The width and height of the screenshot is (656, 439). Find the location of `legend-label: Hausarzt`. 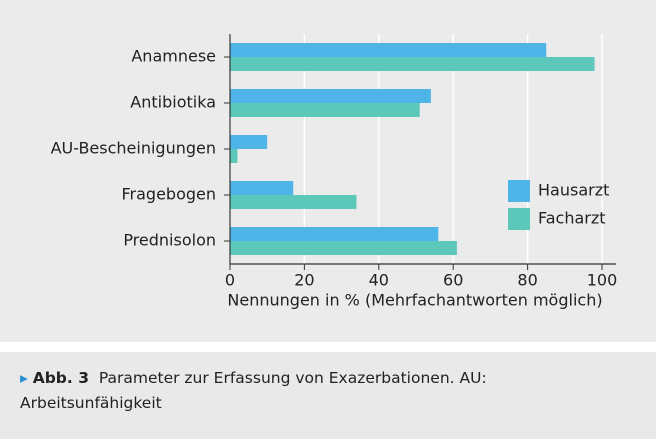

legend-label: Hausarzt is located at coordinates (573, 190).